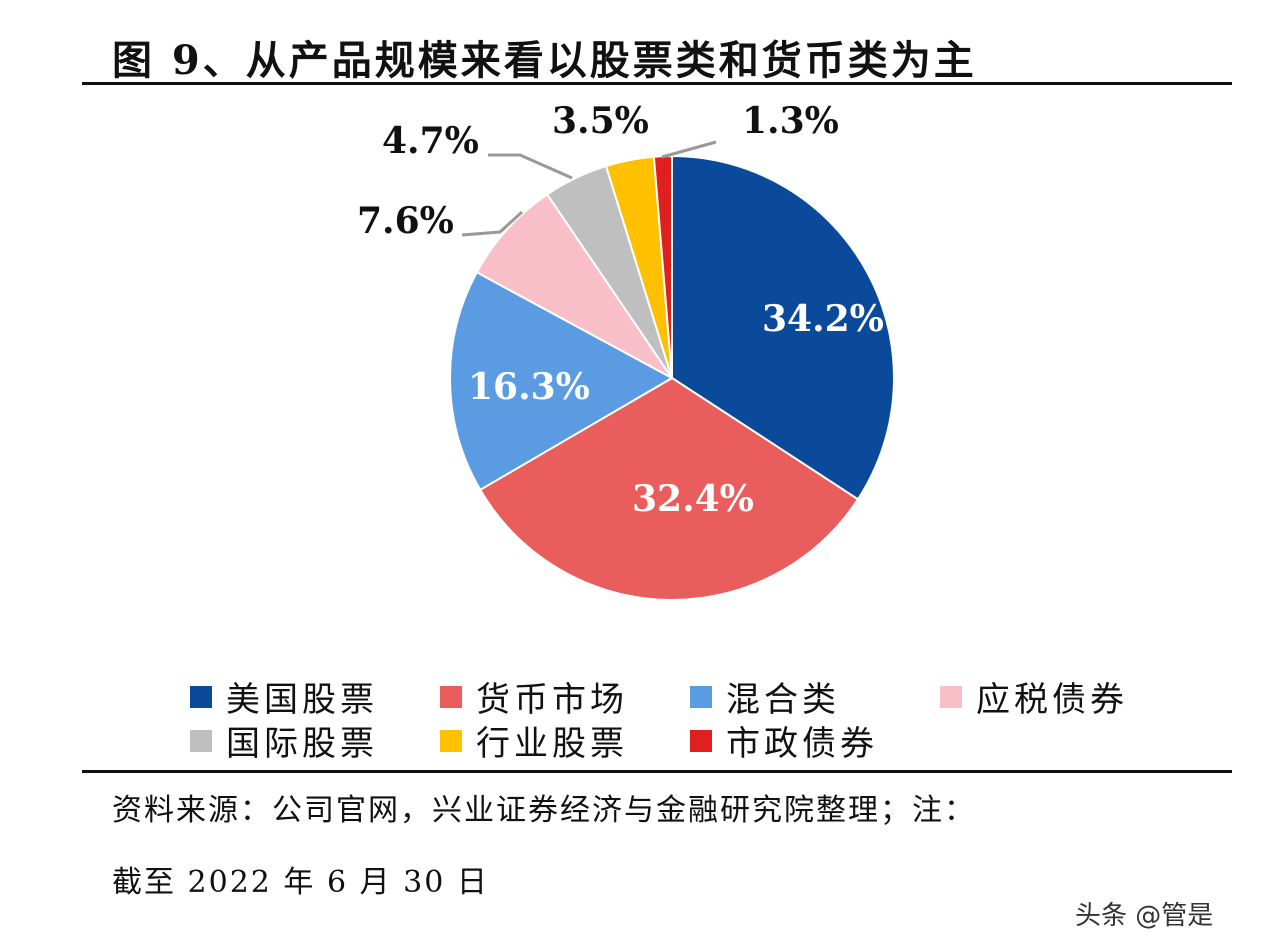  What do you see at coordinates (302, 744) in the screenshot?
I see `legend-label: 国际股票` at bounding box center [302, 744].